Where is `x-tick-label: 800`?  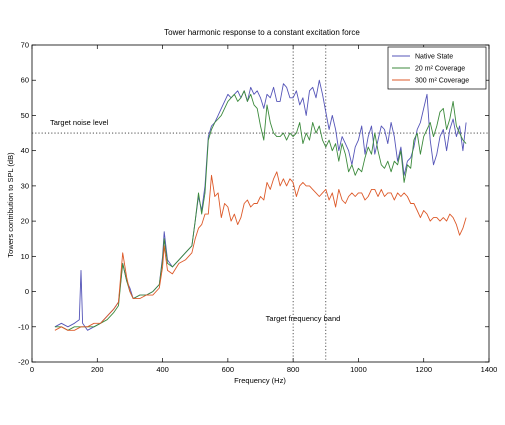
x-tick-label: 800 is located at coordinates (293, 369).